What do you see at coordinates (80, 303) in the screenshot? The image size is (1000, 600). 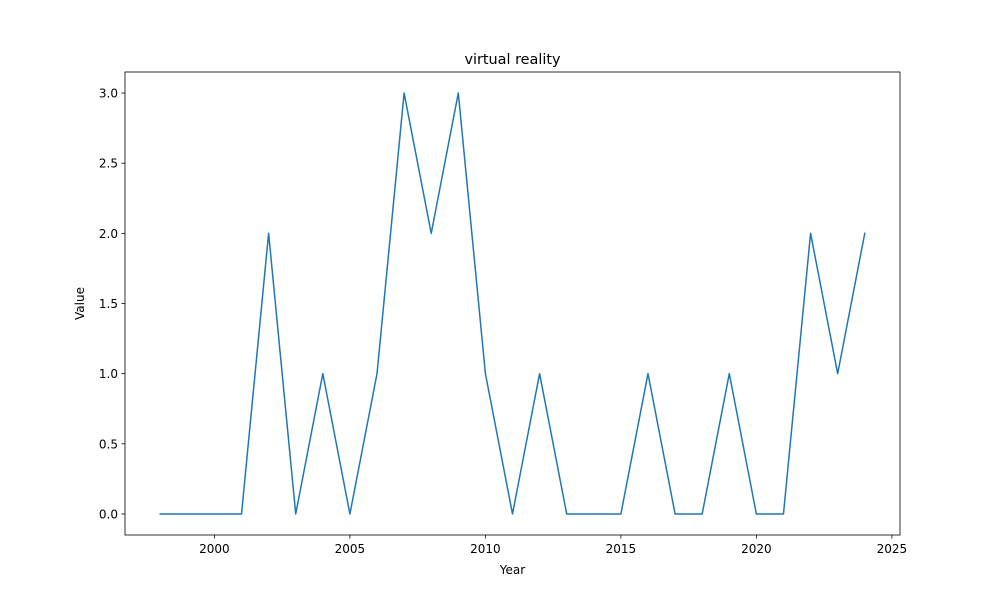 I see `y-axis-label: Value` at bounding box center [80, 303].